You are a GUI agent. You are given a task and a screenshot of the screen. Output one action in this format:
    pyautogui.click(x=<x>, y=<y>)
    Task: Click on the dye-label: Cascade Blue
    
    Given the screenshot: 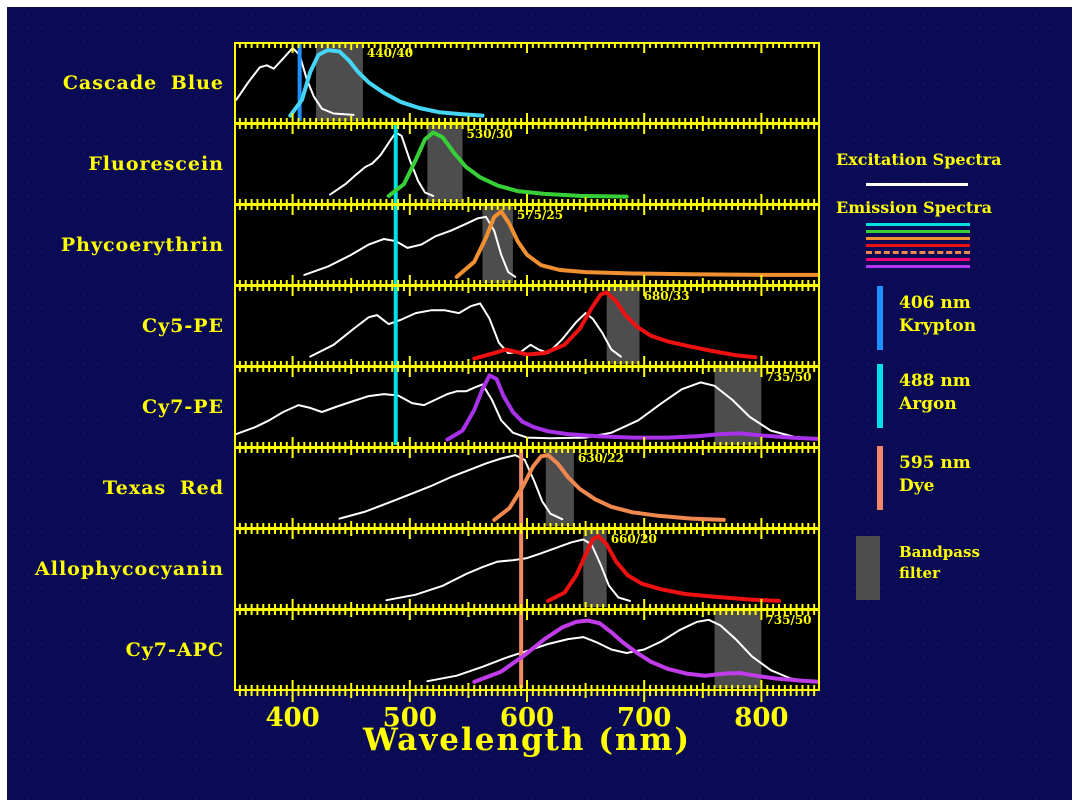 What is the action you would take?
    pyautogui.click(x=143, y=82)
    